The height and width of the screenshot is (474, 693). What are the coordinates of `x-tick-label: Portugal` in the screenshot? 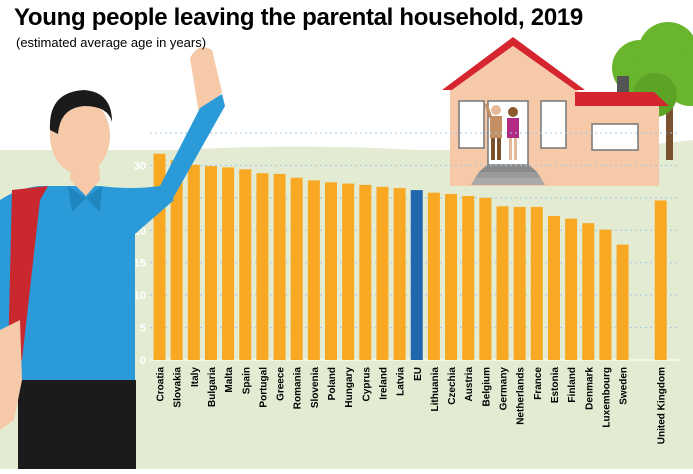 It's located at (263, 387).